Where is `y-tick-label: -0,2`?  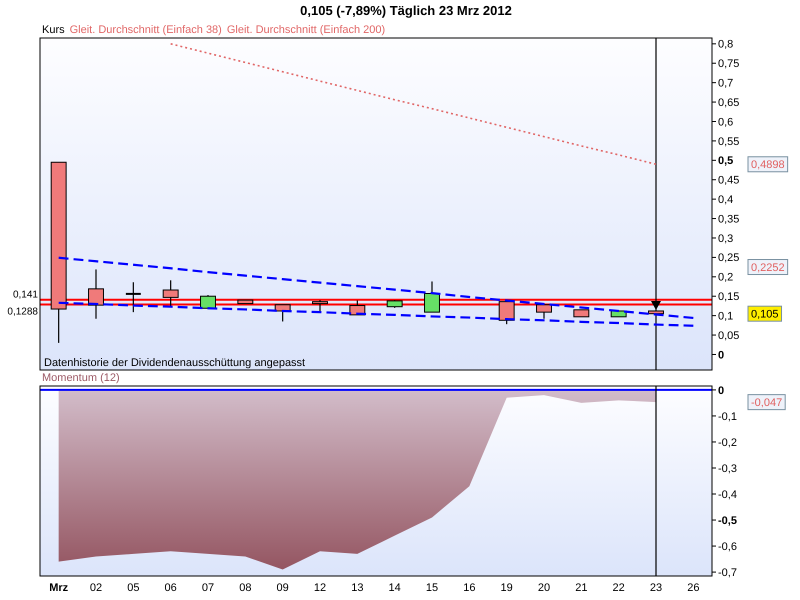 y-tick-label: -0,2 is located at coordinates (727, 442).